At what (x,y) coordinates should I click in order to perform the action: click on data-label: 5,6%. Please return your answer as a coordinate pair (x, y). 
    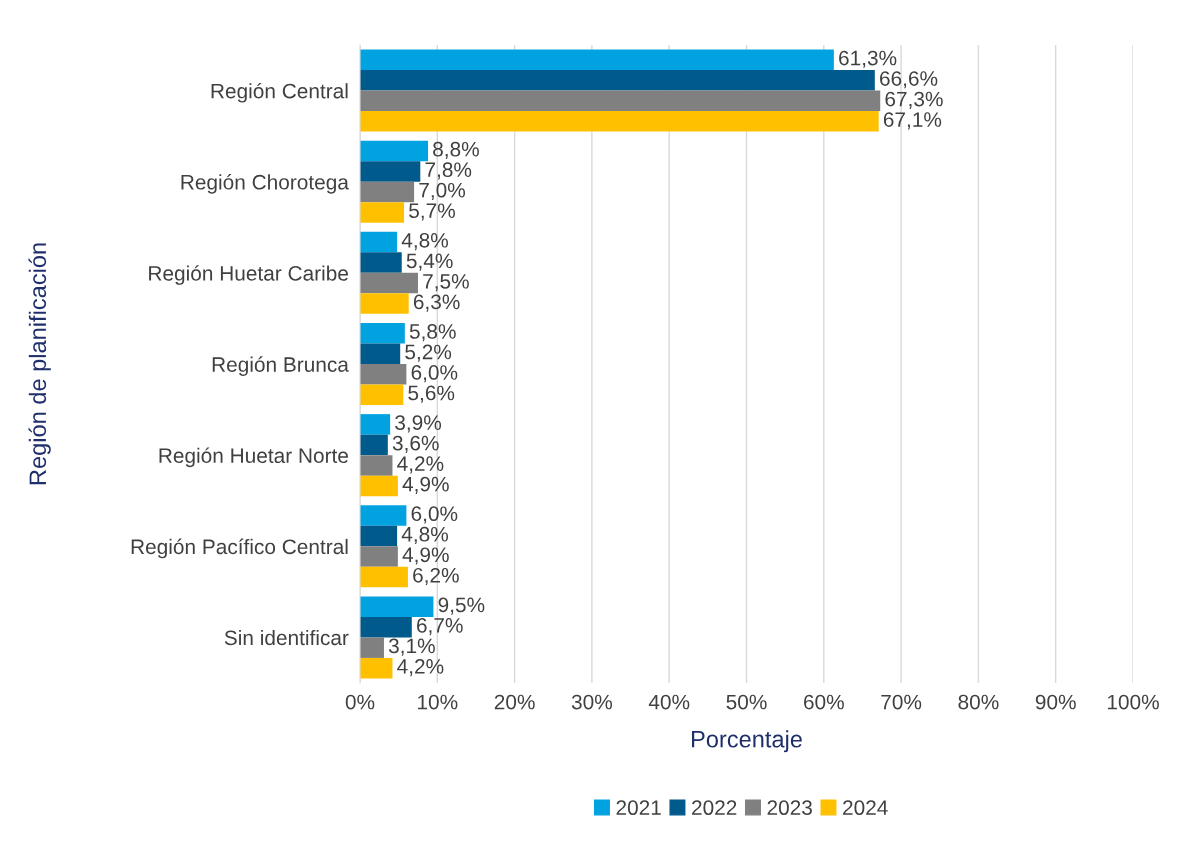
    Looking at the image, I should click on (431, 394).